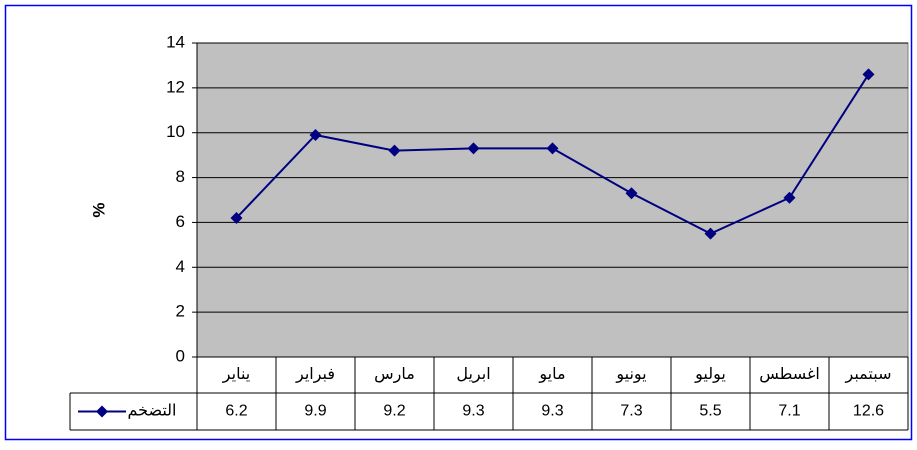 Image resolution: width=917 pixels, height=450 pixels. I want to click on table-value: 12.6, so click(868, 411).